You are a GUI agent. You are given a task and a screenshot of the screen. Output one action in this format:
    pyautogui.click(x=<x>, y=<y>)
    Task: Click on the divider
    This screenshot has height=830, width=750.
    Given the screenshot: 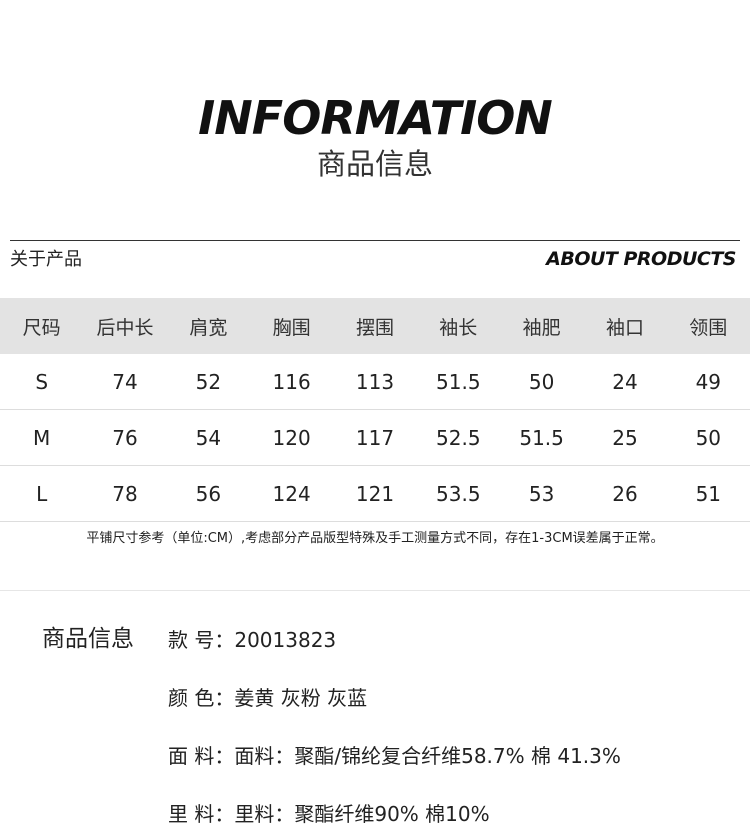 What is the action you would take?
    pyautogui.click(x=375, y=590)
    